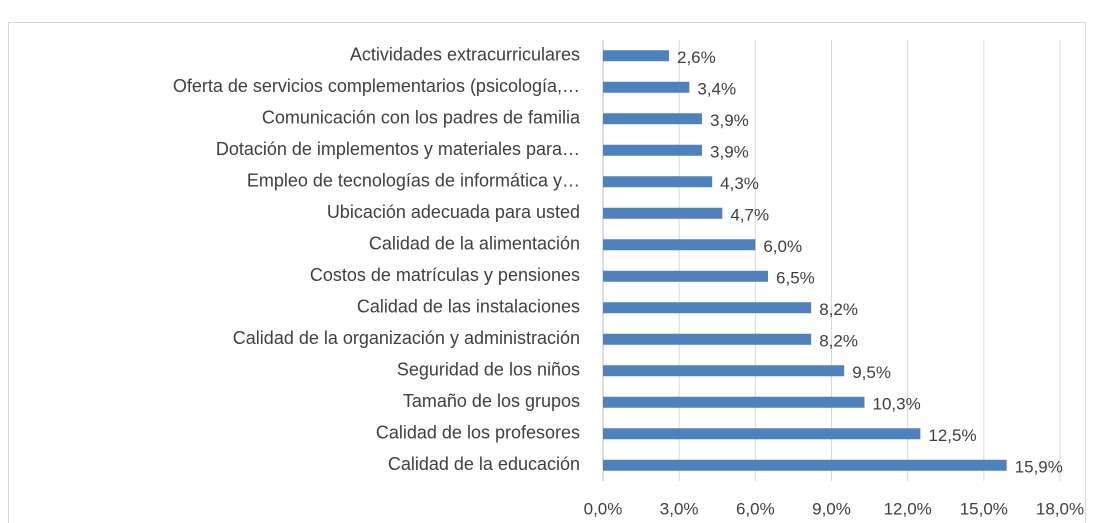 The height and width of the screenshot is (523, 1094). What do you see at coordinates (696, 57) in the screenshot?
I see `data-label: 2,6%` at bounding box center [696, 57].